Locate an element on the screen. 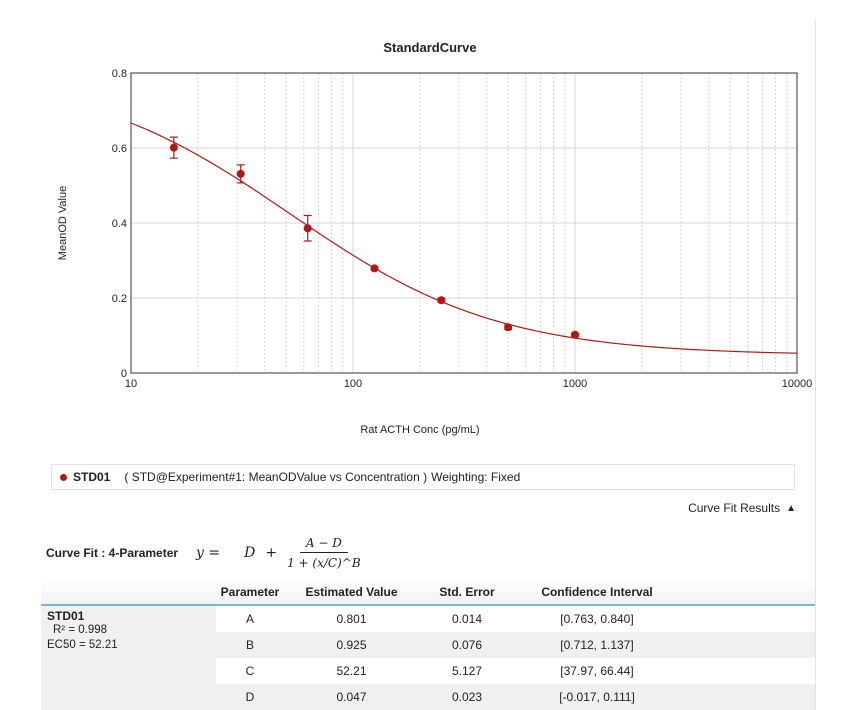  y-tick-label: 0.4 is located at coordinates (119, 224).